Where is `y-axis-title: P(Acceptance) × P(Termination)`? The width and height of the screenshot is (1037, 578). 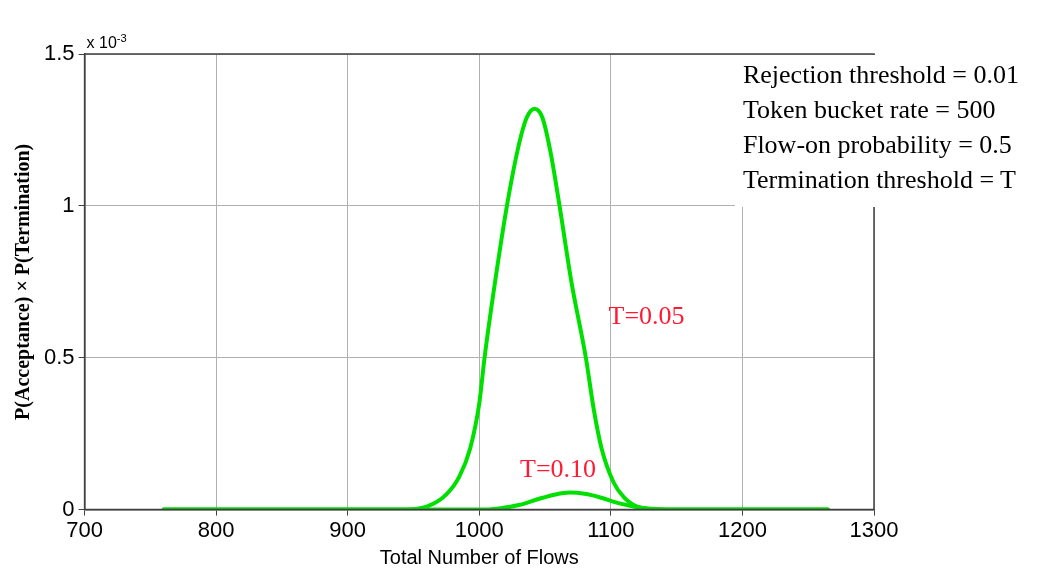
y-axis-title: P(Acceptance) × P(Termination) is located at coordinates (23, 281).